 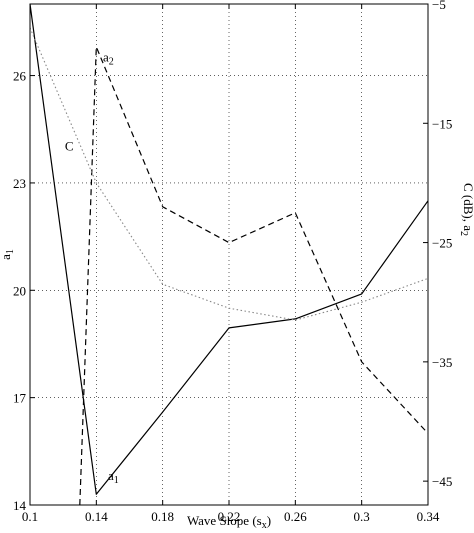 What do you see at coordinates (96, 516) in the screenshot?
I see `x-tick-label: 0.14` at bounding box center [96, 516].